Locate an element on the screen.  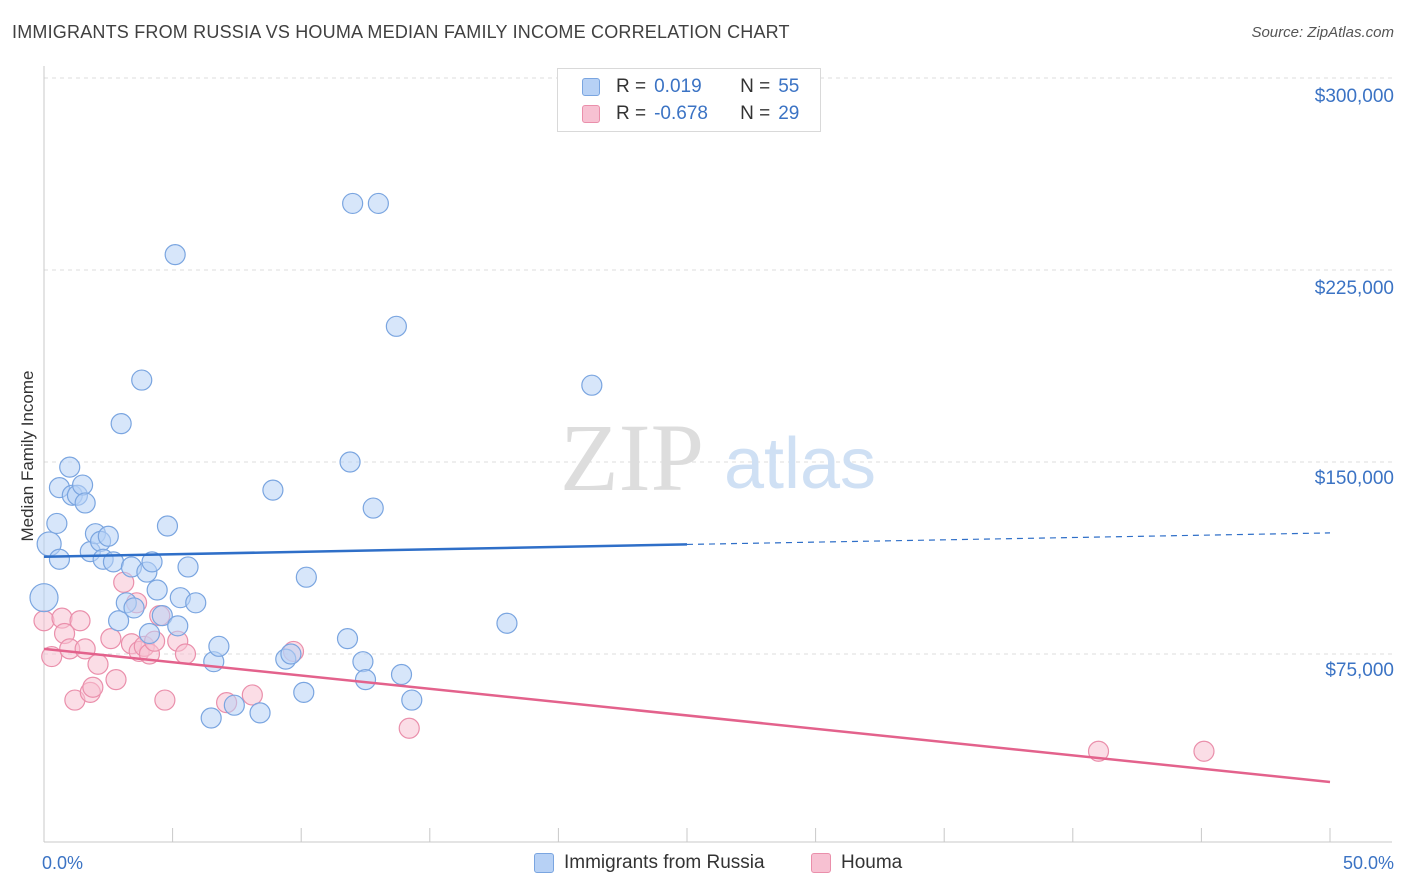
legend-swatch-pink is located at coordinates (591, 114).